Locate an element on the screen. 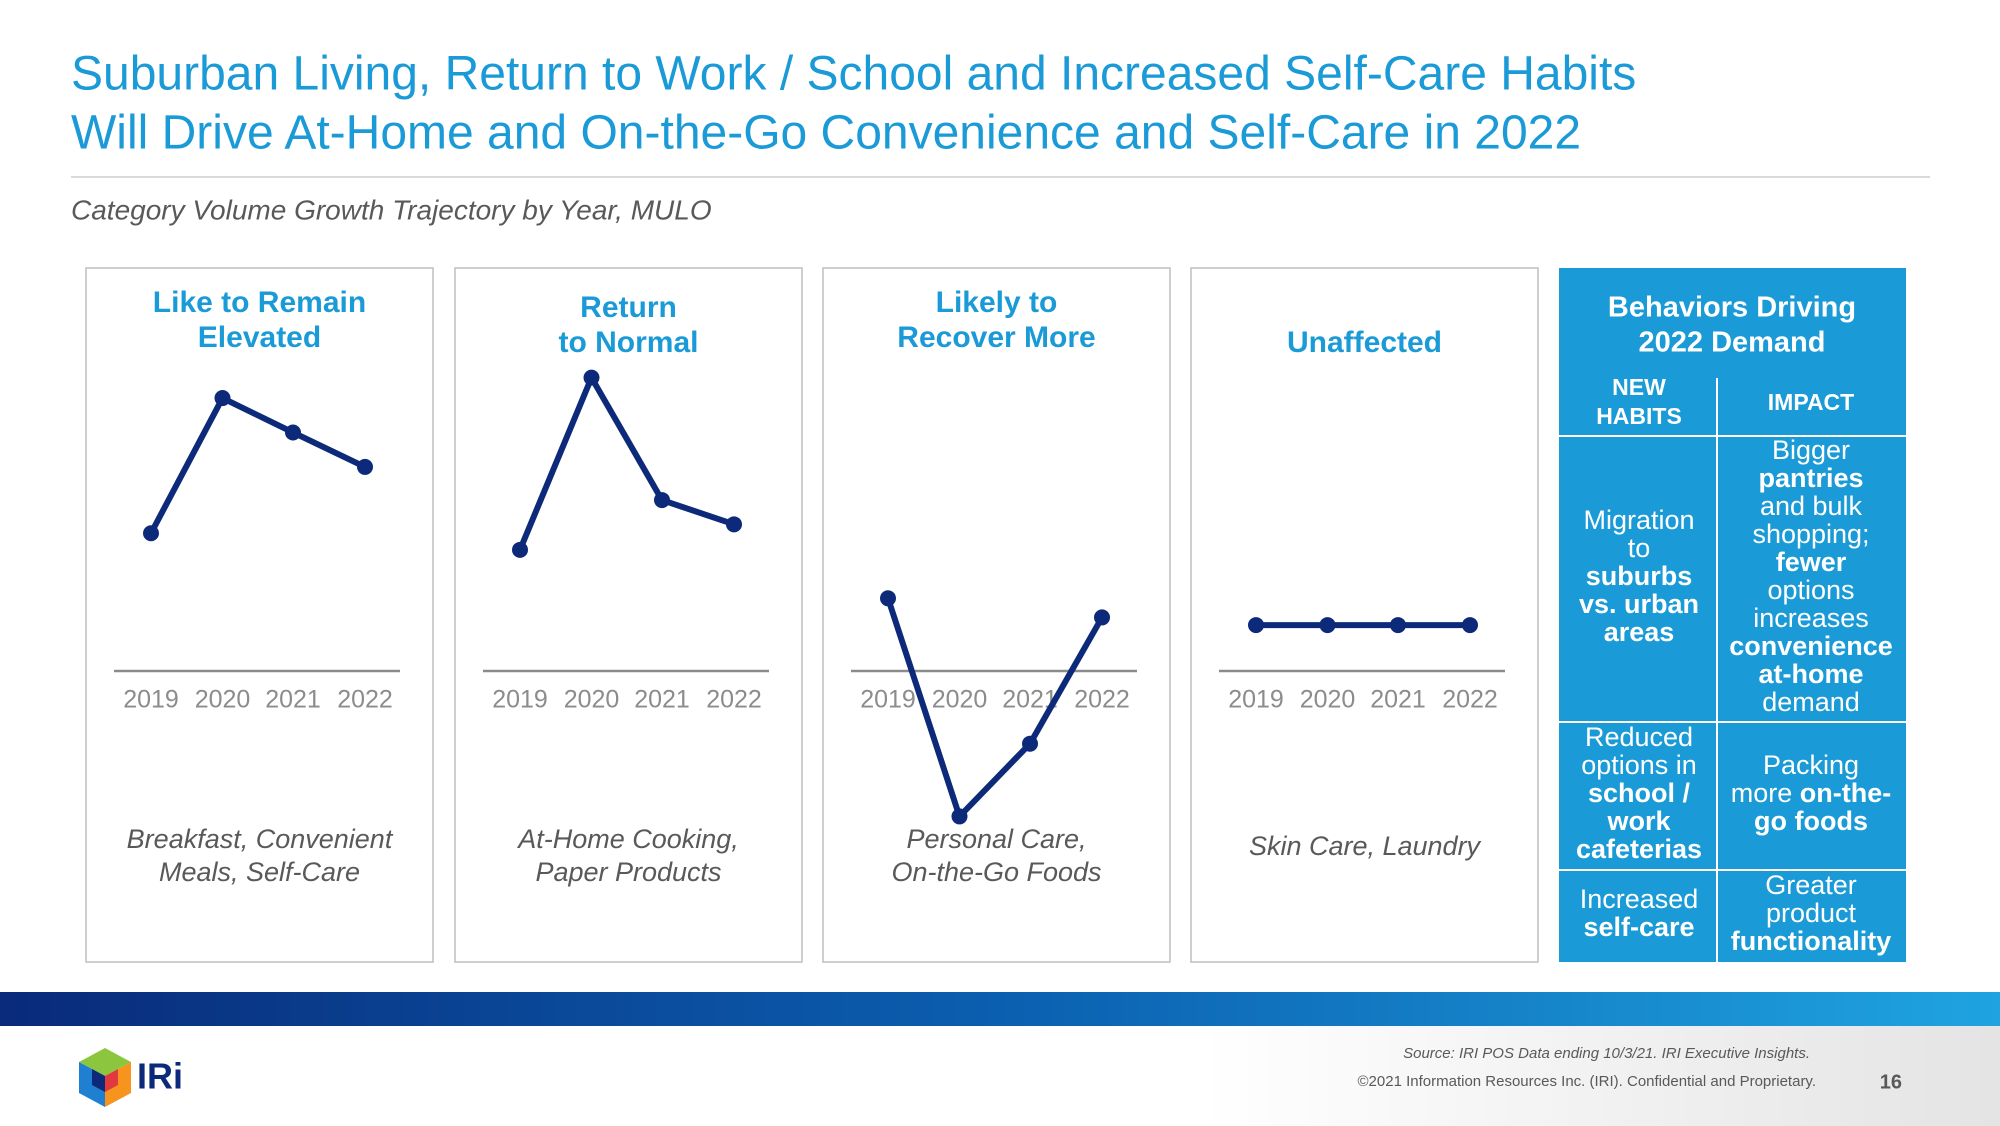 The image size is (2000, 1126). table-cell-line: Reduced is located at coordinates (1639, 737).